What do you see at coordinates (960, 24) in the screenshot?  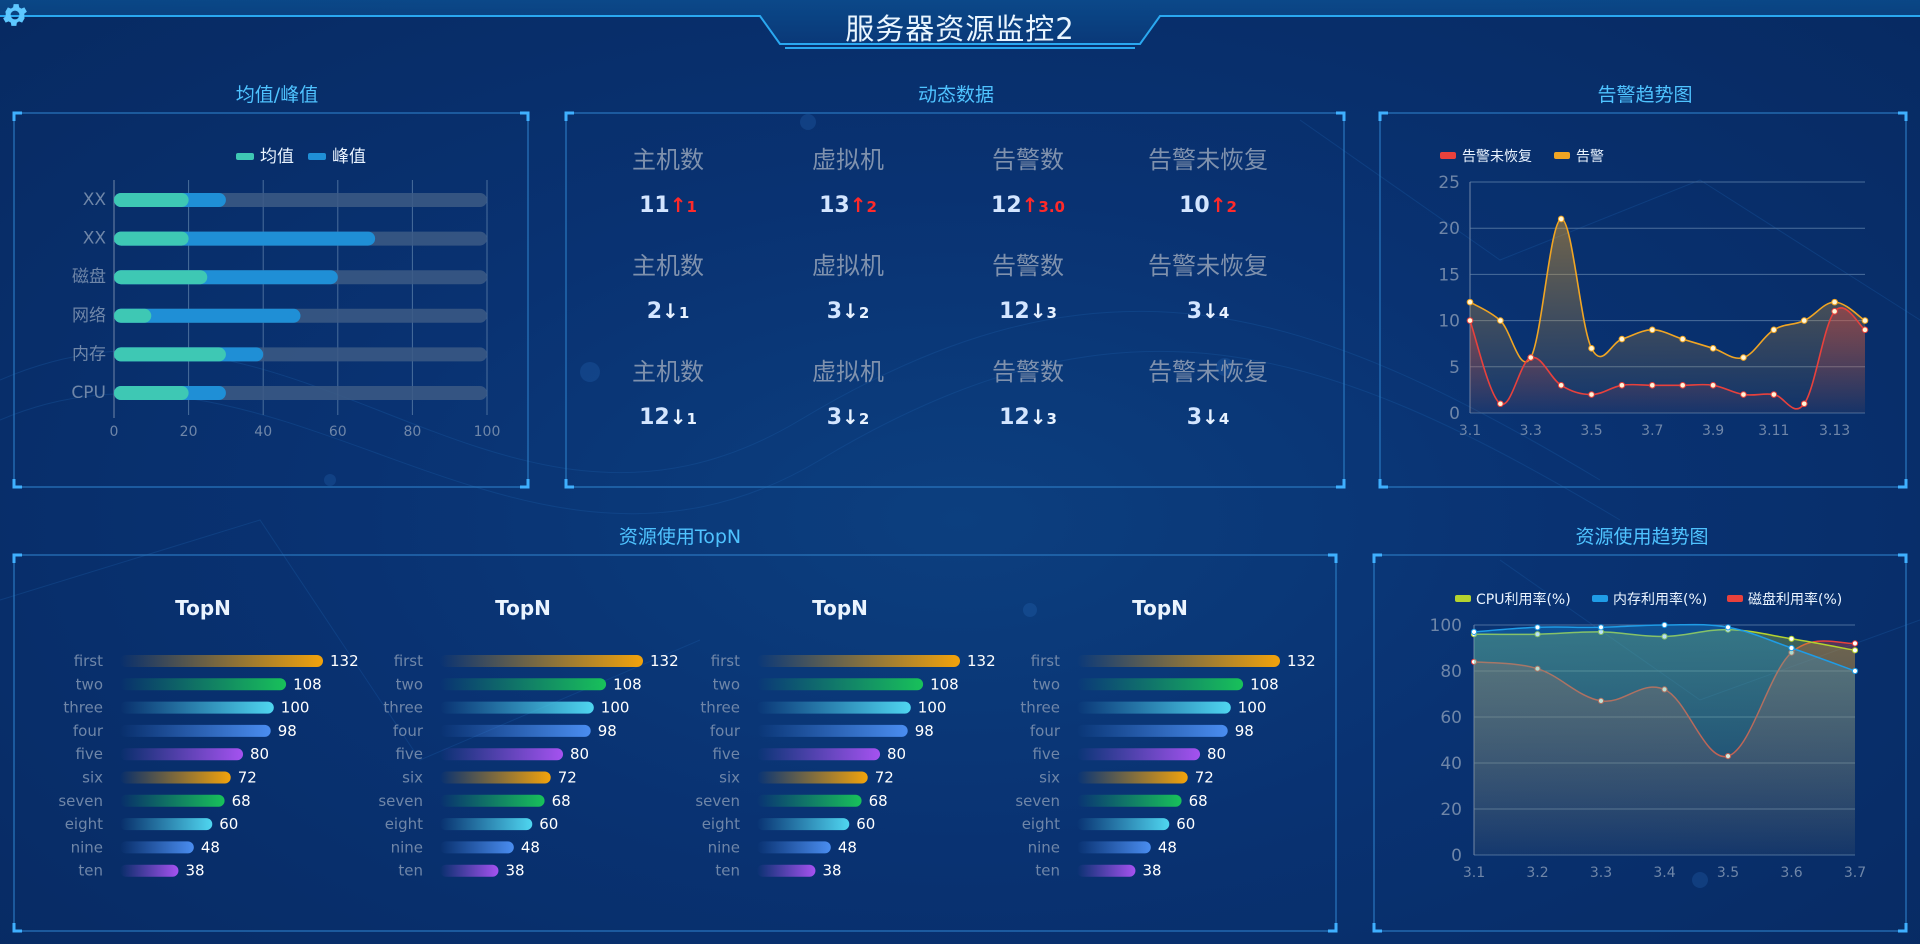 I see `header-frame` at bounding box center [960, 24].